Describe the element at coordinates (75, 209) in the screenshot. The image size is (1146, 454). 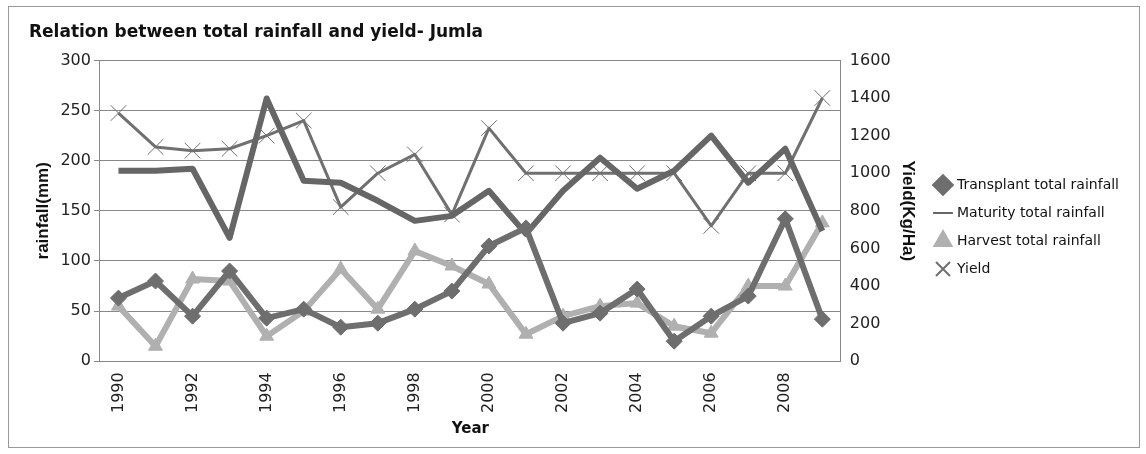
I see `y-tick-label: 150` at that location.